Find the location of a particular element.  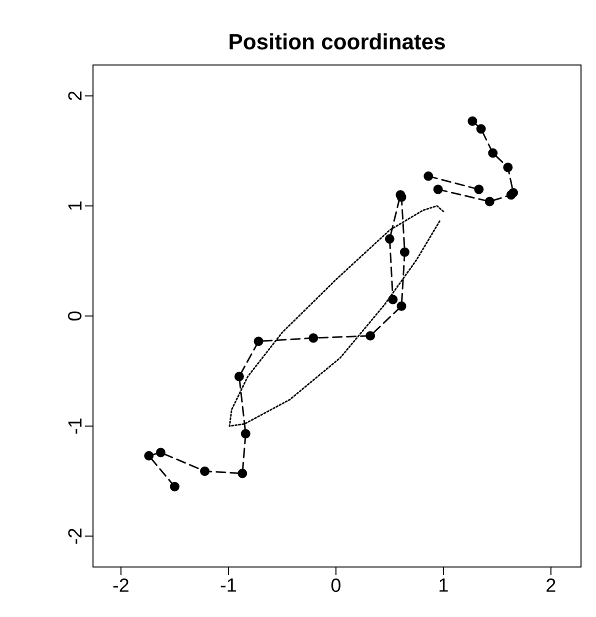

y-tick-label: -1 is located at coordinates (75, 426).